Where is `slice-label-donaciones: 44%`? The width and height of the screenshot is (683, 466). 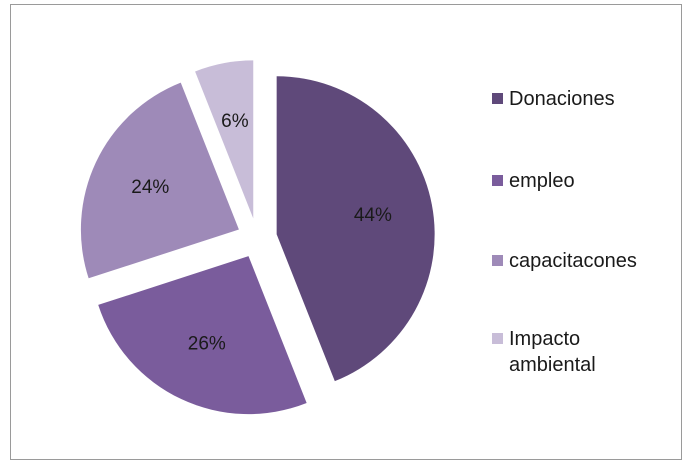 slice-label-donaciones: 44% is located at coordinates (373, 215).